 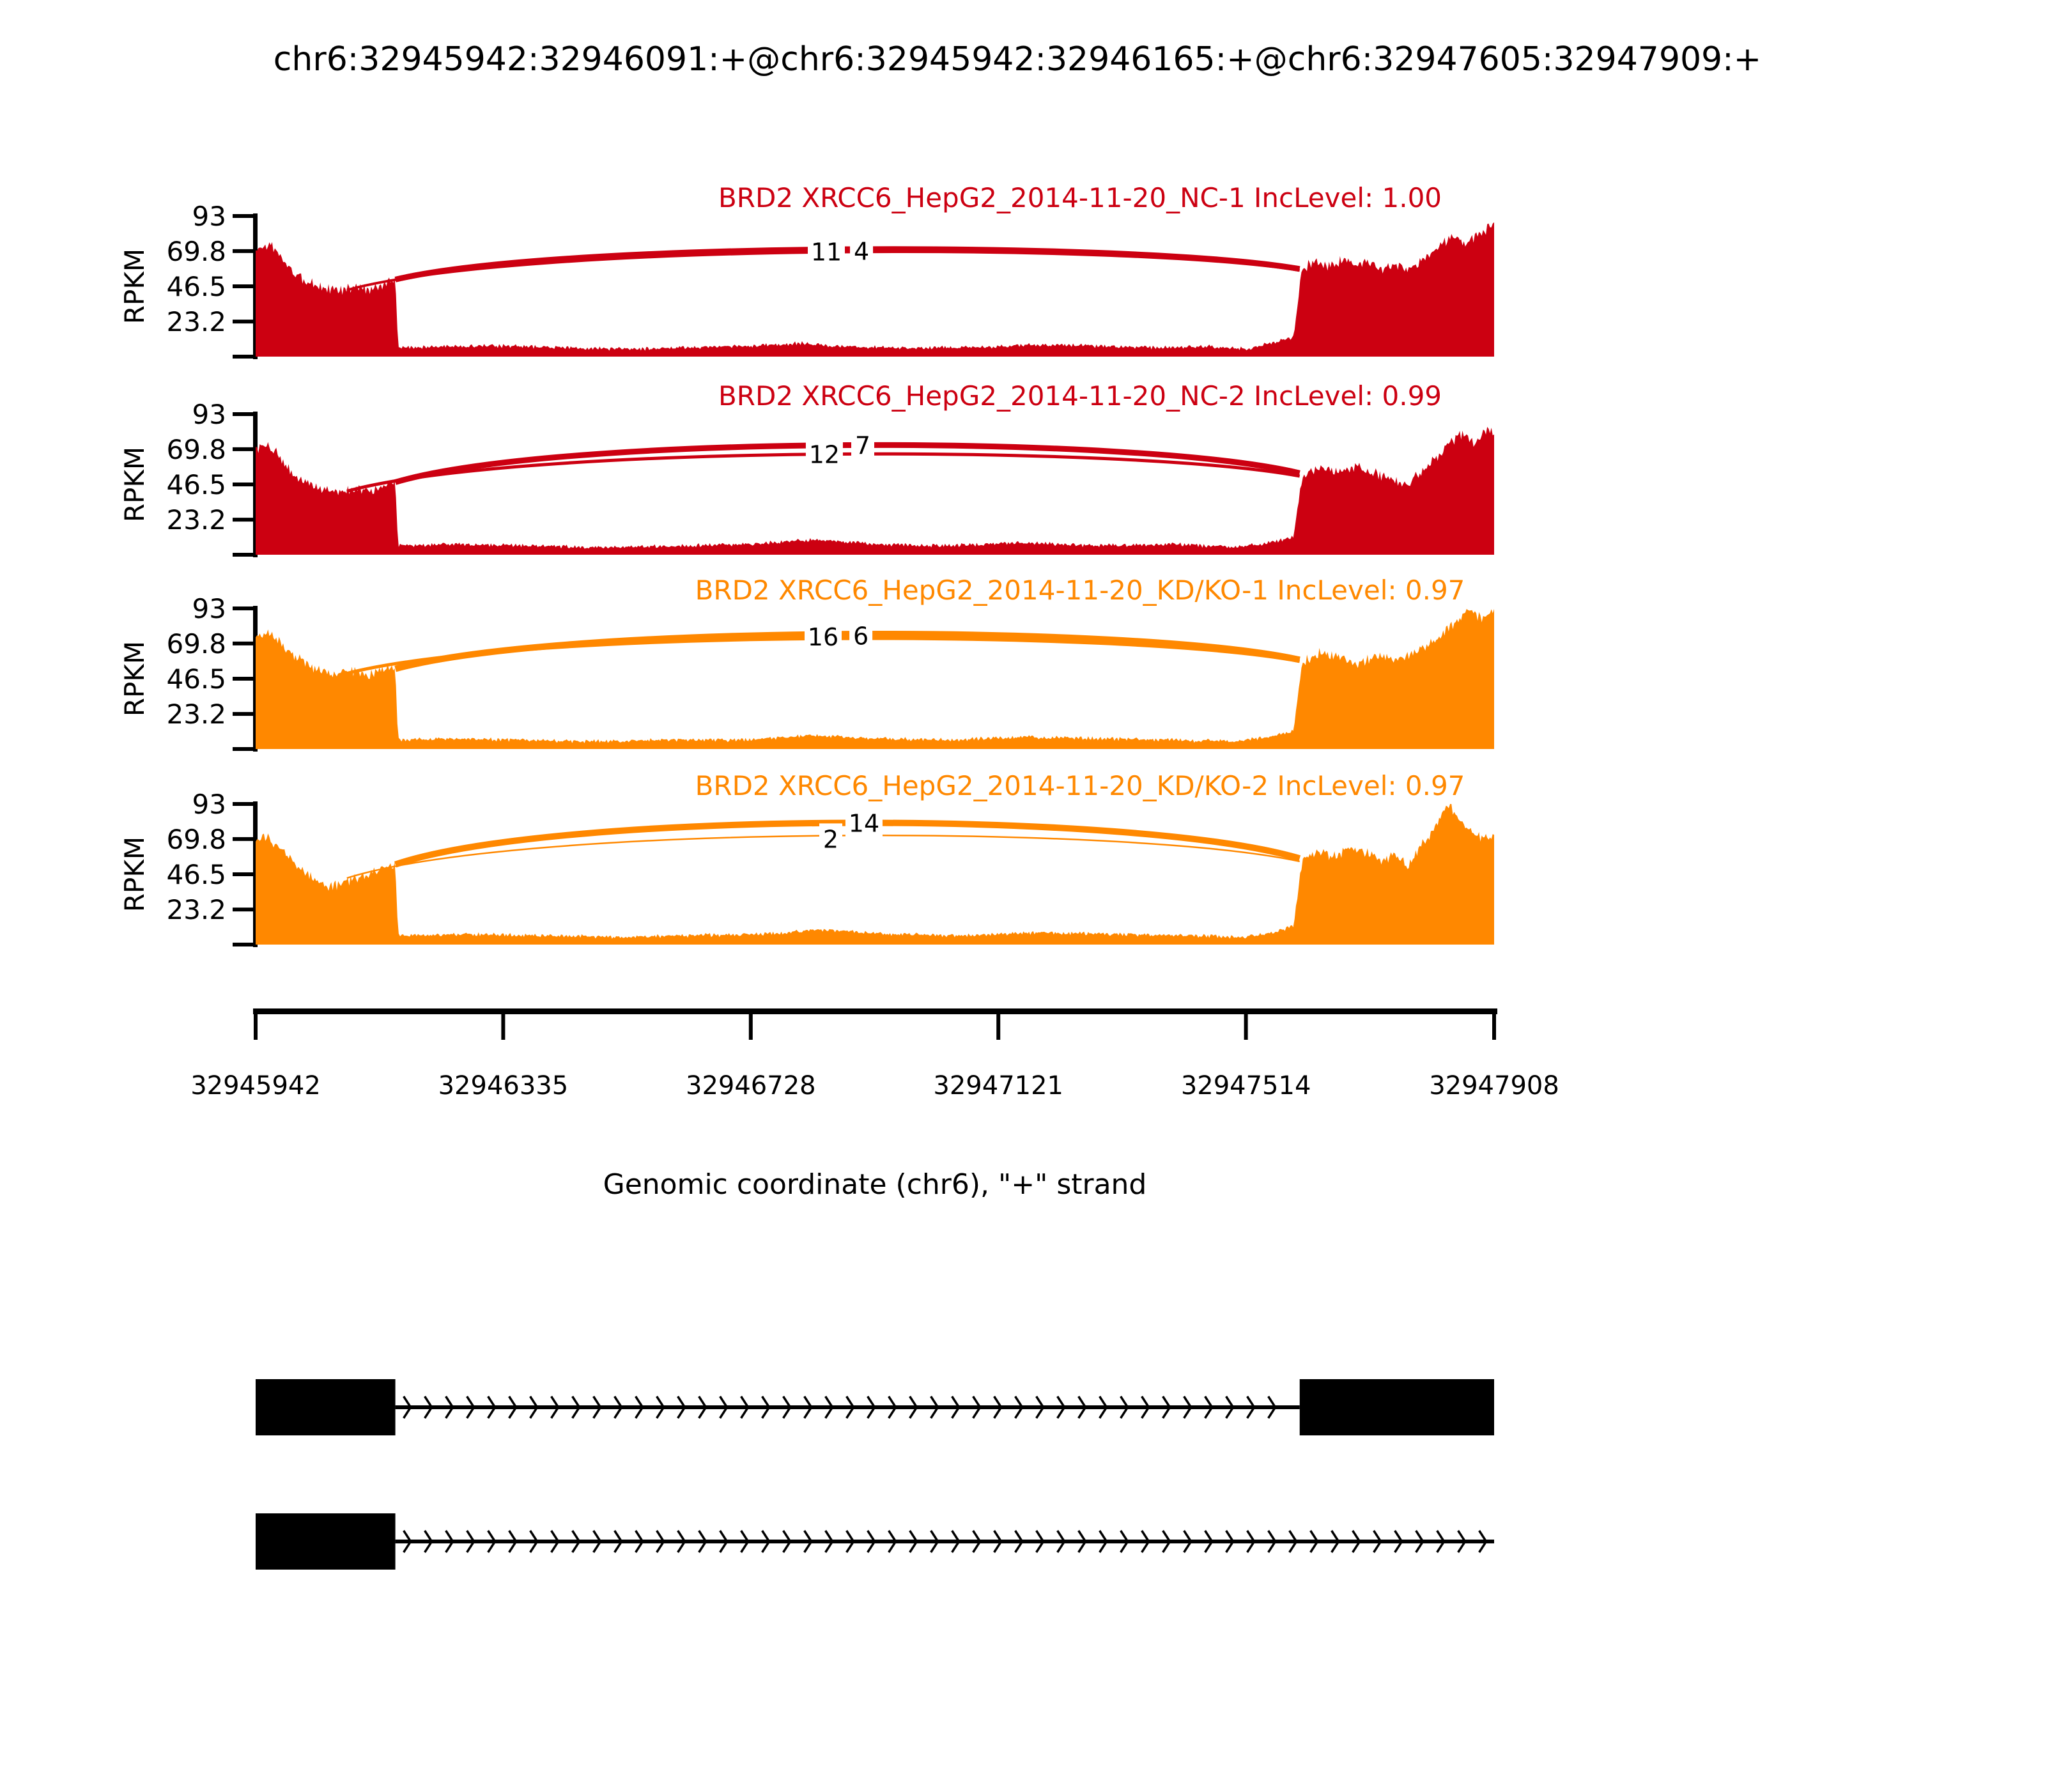 I want to click on junction-count-label: 6, so click(x=860, y=636).